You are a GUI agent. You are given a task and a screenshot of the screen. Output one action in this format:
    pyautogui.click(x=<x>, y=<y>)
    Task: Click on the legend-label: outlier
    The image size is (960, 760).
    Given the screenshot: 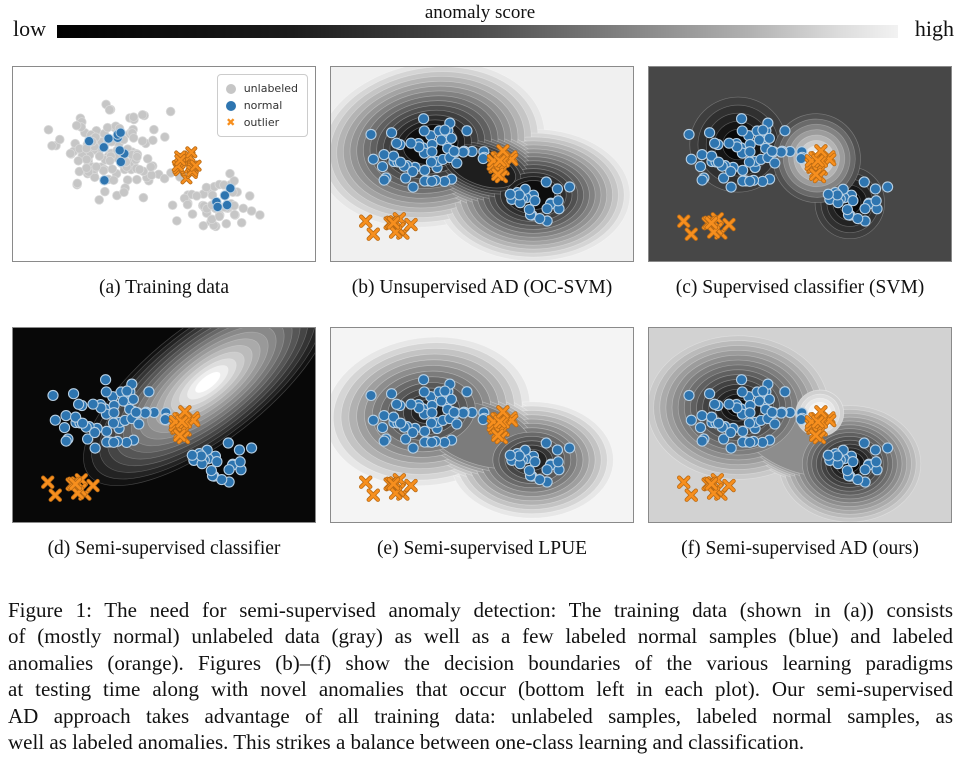 What is the action you would take?
    pyautogui.click(x=261, y=122)
    